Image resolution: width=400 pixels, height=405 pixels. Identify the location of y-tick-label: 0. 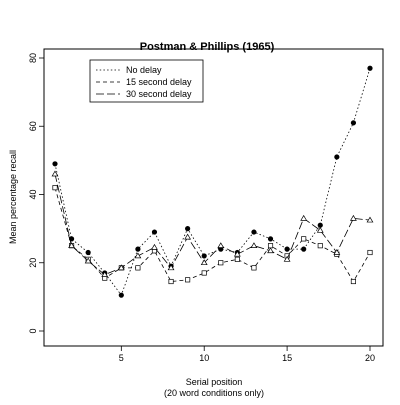
(33, 330).